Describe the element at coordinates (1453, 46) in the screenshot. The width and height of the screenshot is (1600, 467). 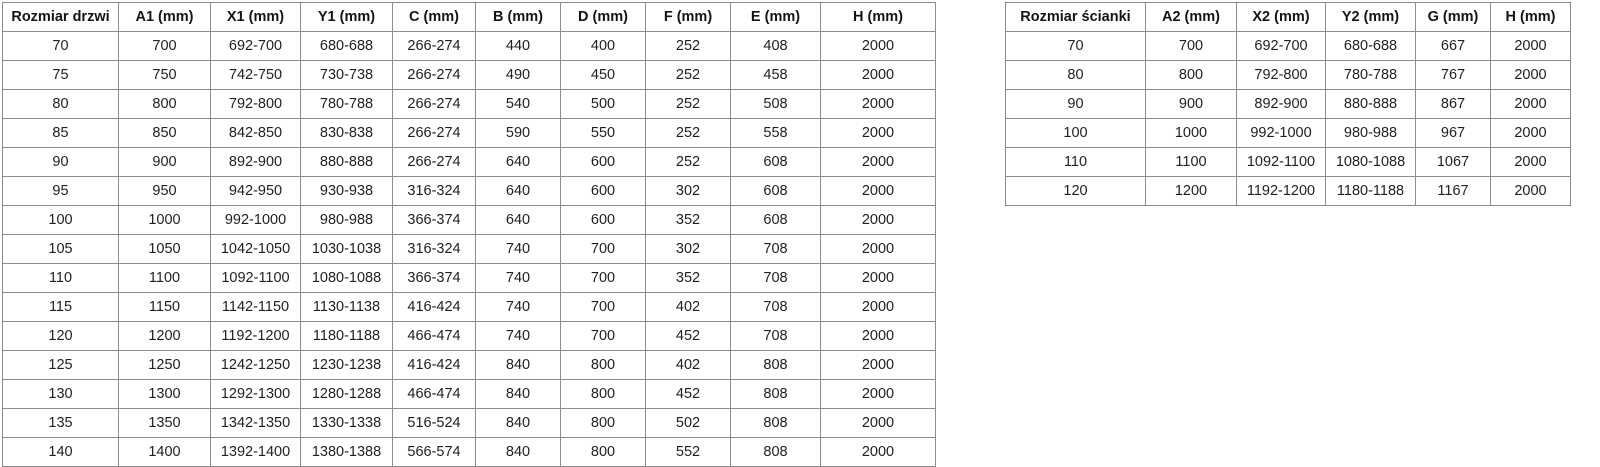
I see `walls-cell-r0-c4: 667` at that location.